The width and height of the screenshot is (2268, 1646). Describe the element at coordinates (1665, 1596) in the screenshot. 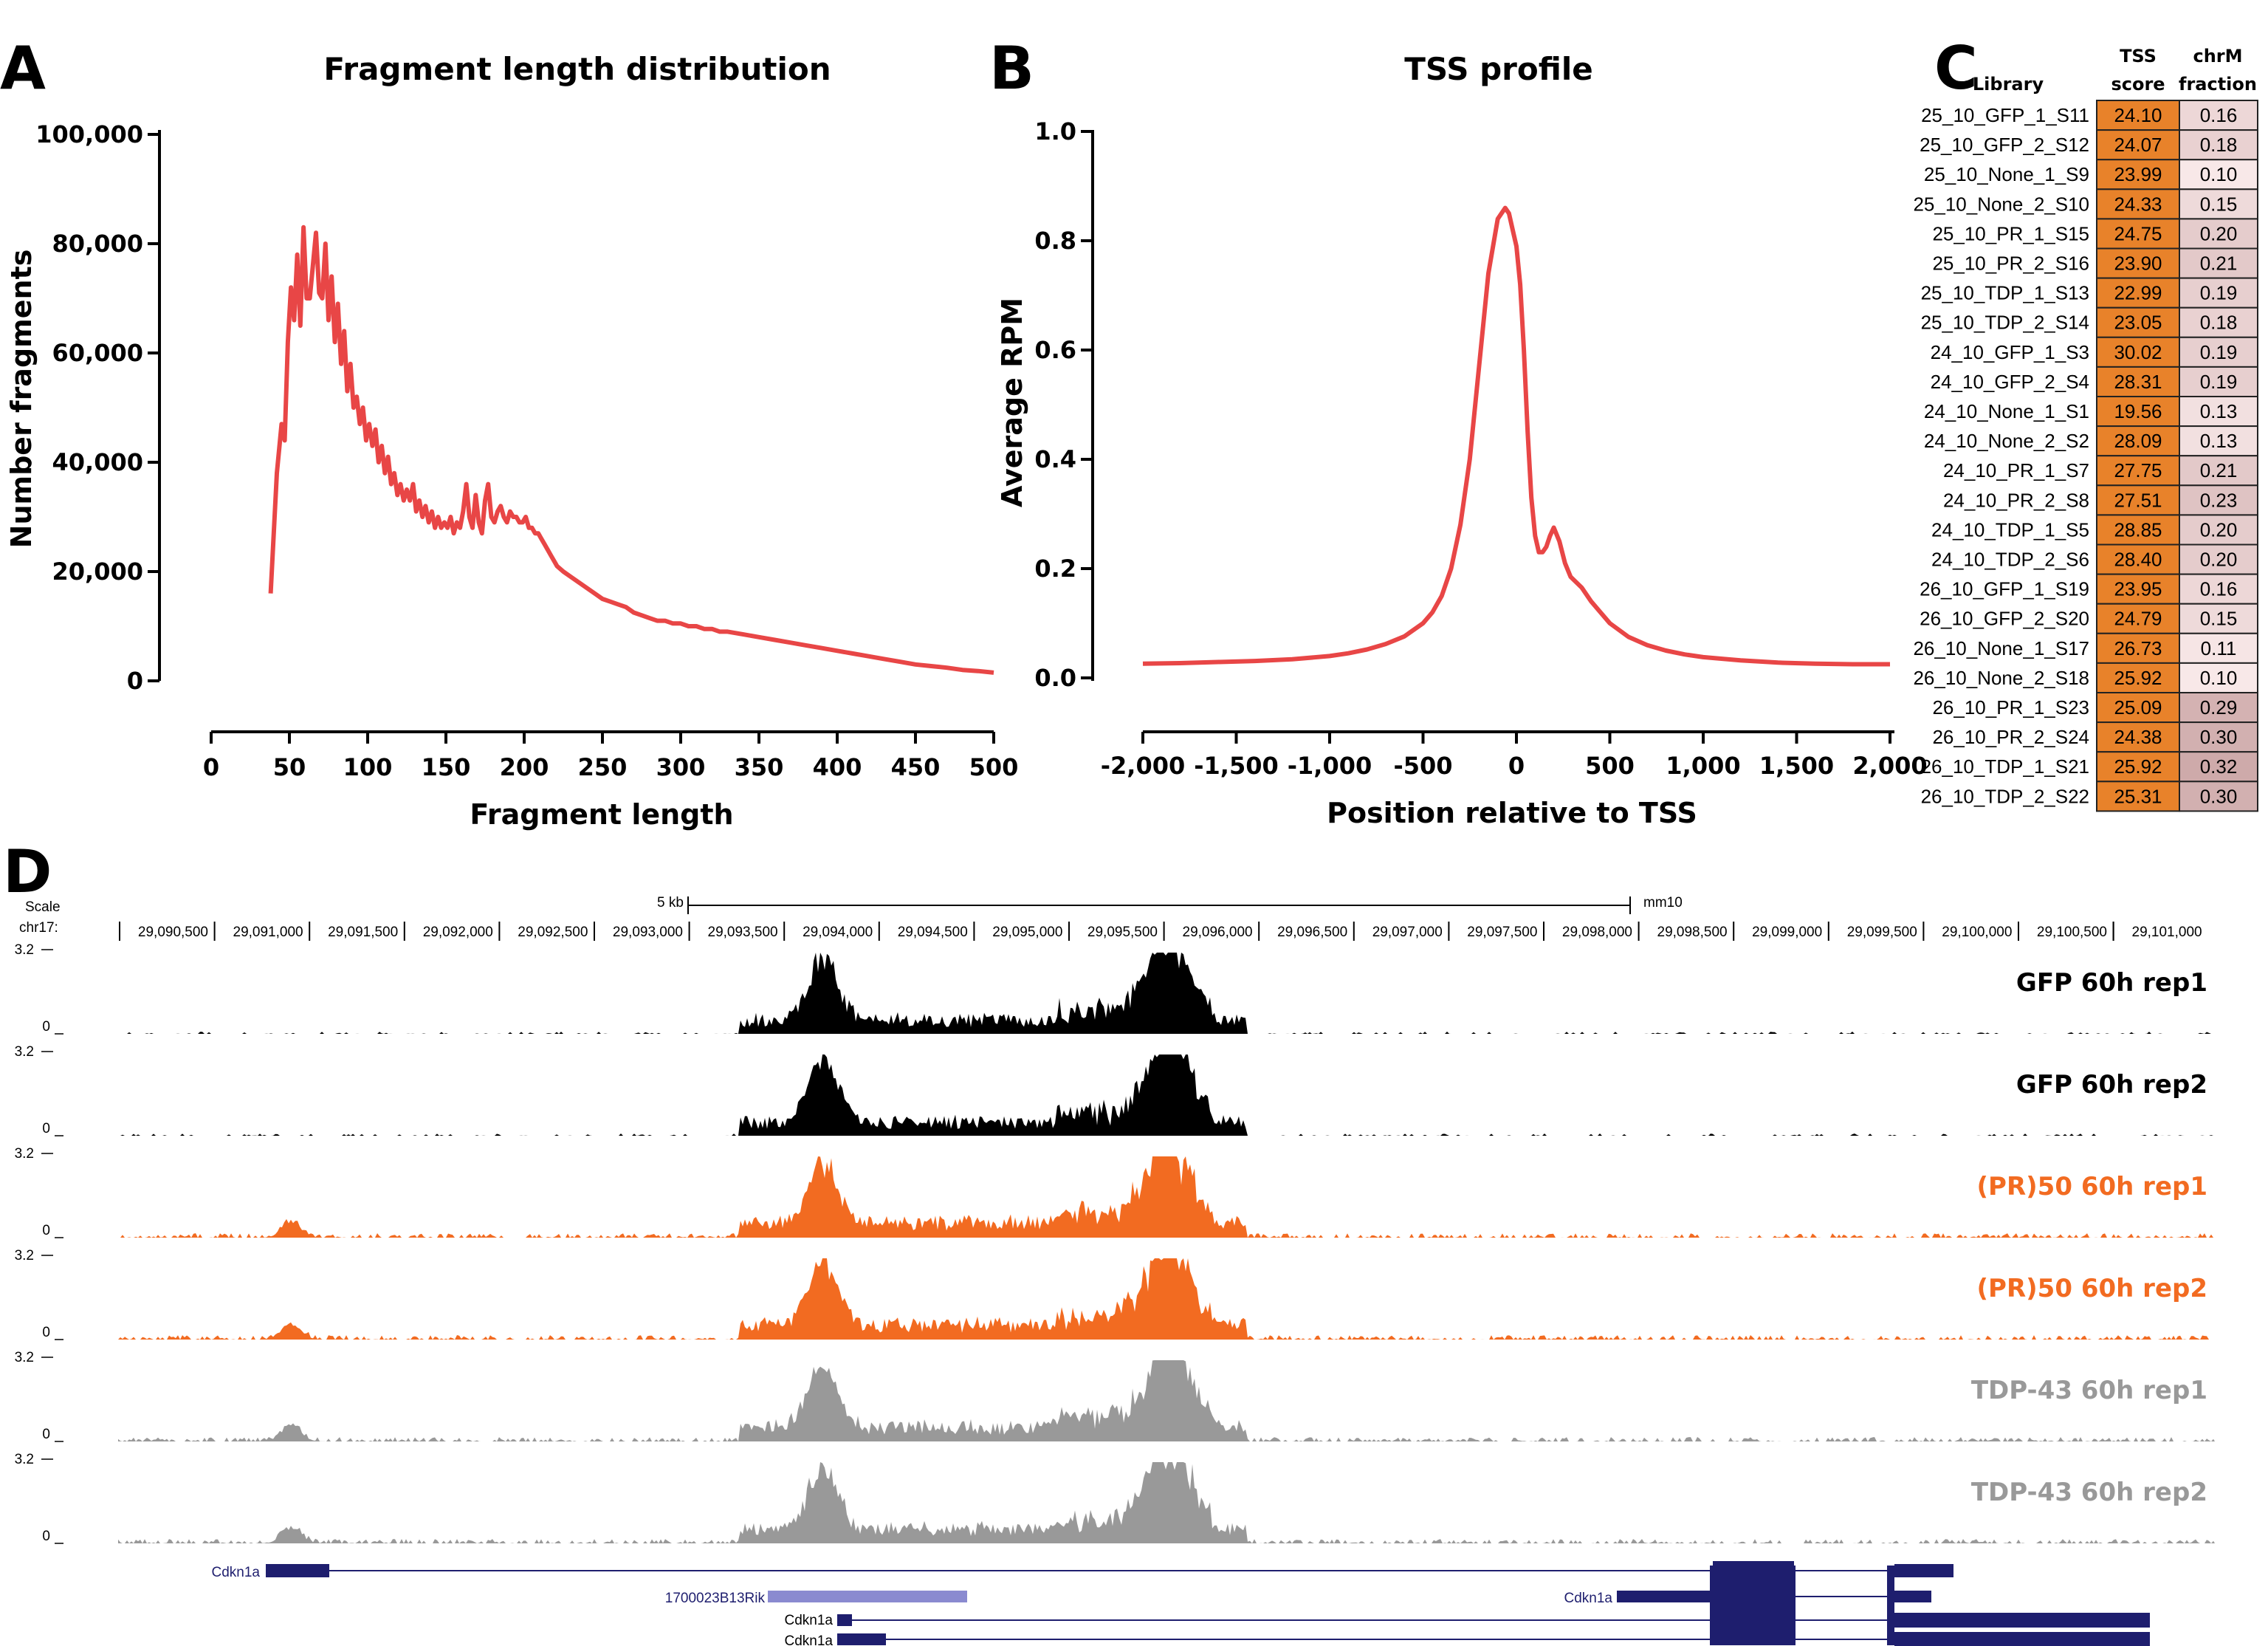

I see `gene-exon` at that location.